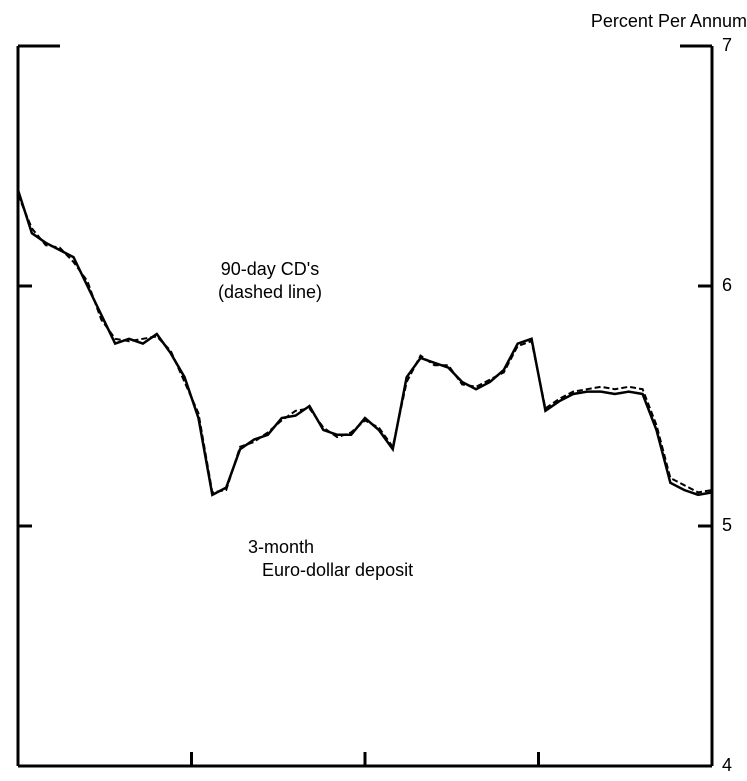 This screenshot has width=747, height=781. I want to click on y-tick-label: 7, so click(727, 45).